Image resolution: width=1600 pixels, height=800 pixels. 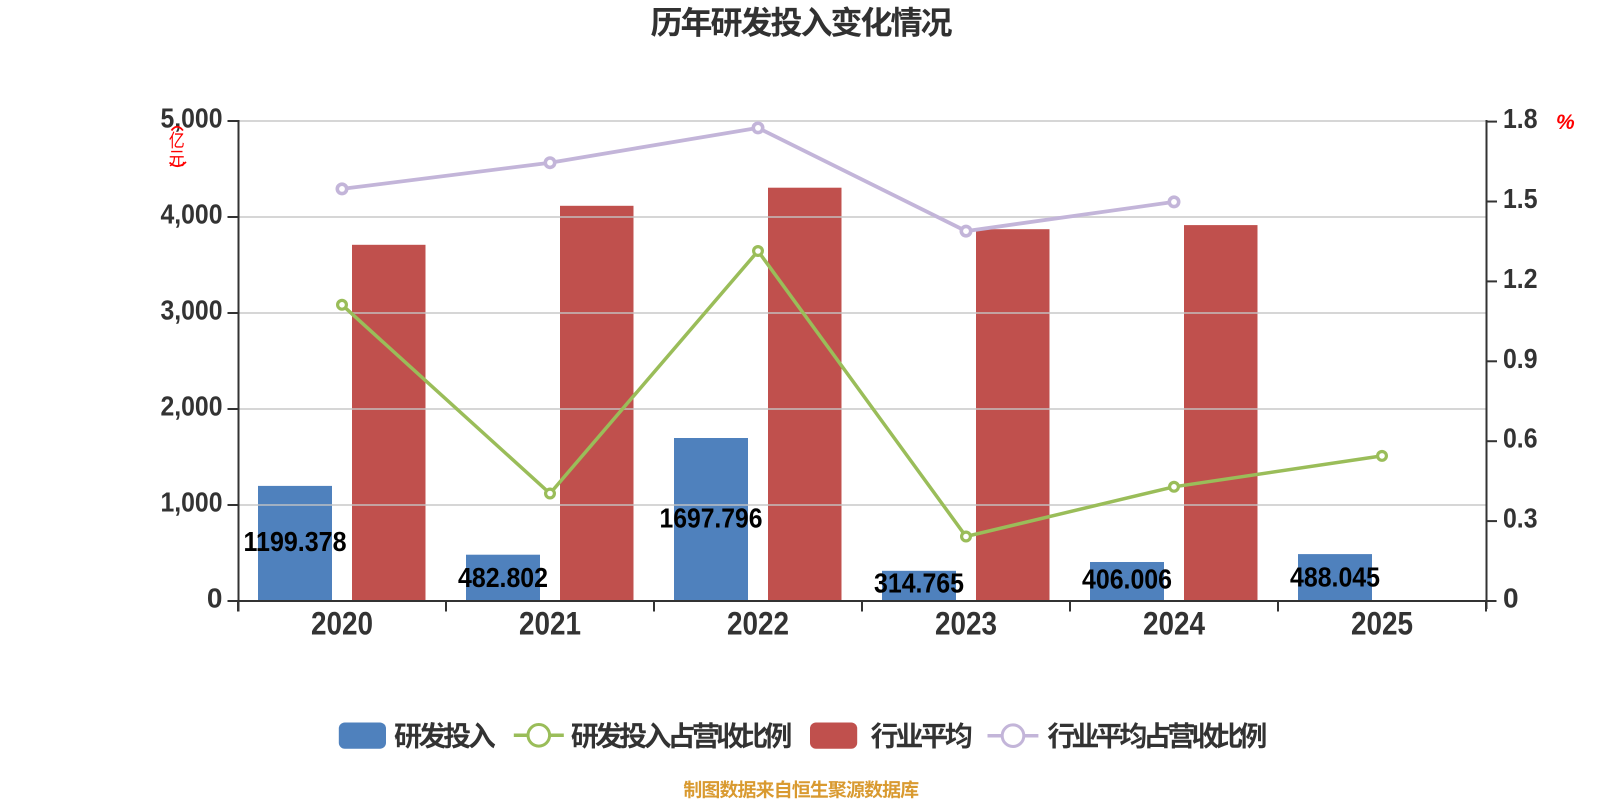 I want to click on svg-text: 1.8, so click(x=1520, y=118).